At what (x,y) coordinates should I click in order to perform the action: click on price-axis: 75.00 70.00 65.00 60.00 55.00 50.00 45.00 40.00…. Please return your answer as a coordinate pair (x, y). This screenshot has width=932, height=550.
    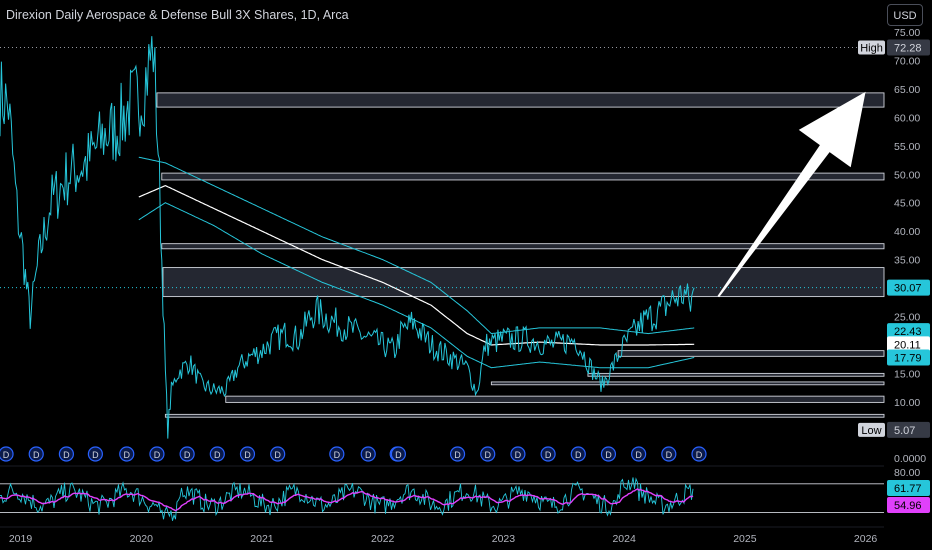
    Looking at the image, I should click on (894, 270).